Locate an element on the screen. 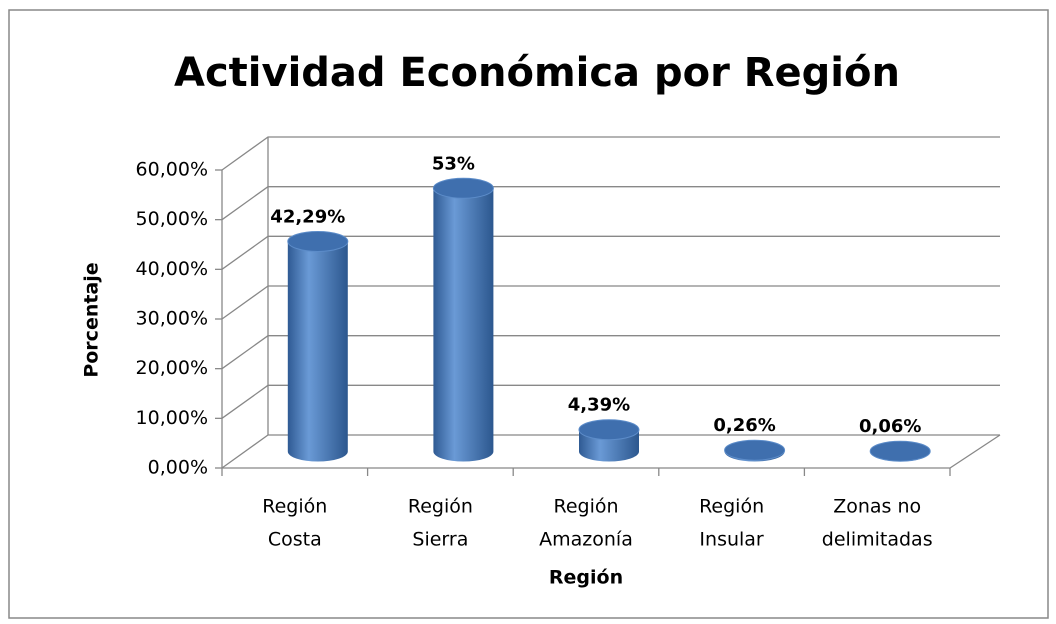 This screenshot has width=1056, height=624. y-tick-label: 0,00% is located at coordinates (178, 468).